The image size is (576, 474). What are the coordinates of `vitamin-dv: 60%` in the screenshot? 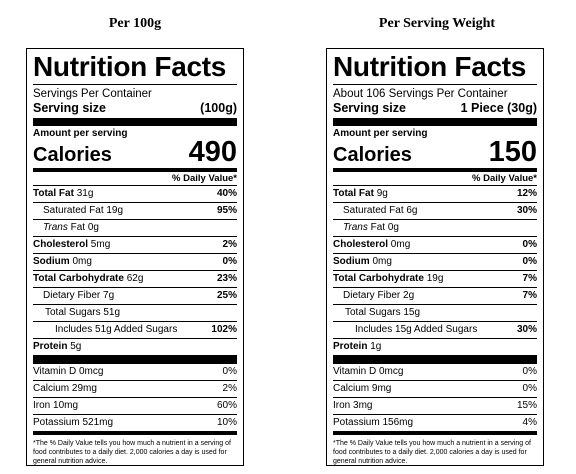 It's located at (226, 405).